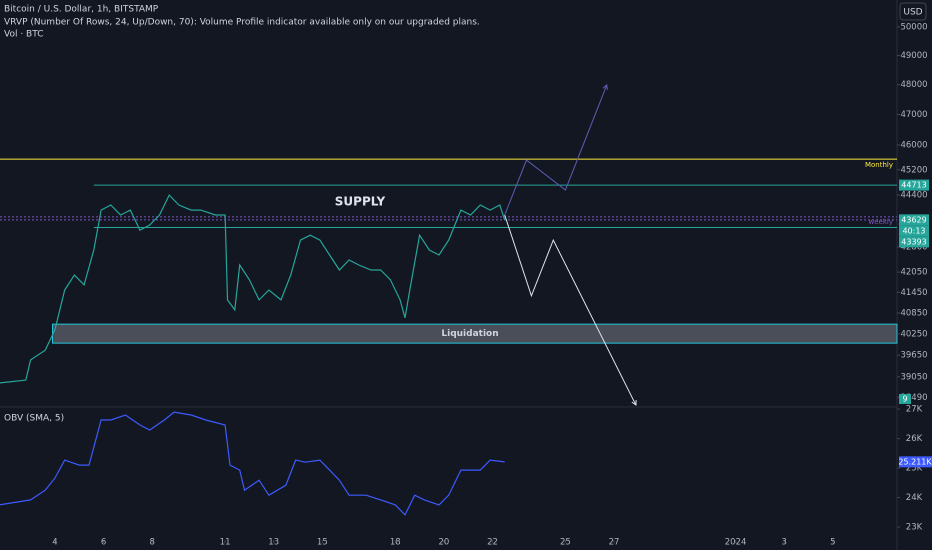 The width and height of the screenshot is (932, 550). What do you see at coordinates (913, 334) in the screenshot?
I see `y-tick-label: 40250` at bounding box center [913, 334].